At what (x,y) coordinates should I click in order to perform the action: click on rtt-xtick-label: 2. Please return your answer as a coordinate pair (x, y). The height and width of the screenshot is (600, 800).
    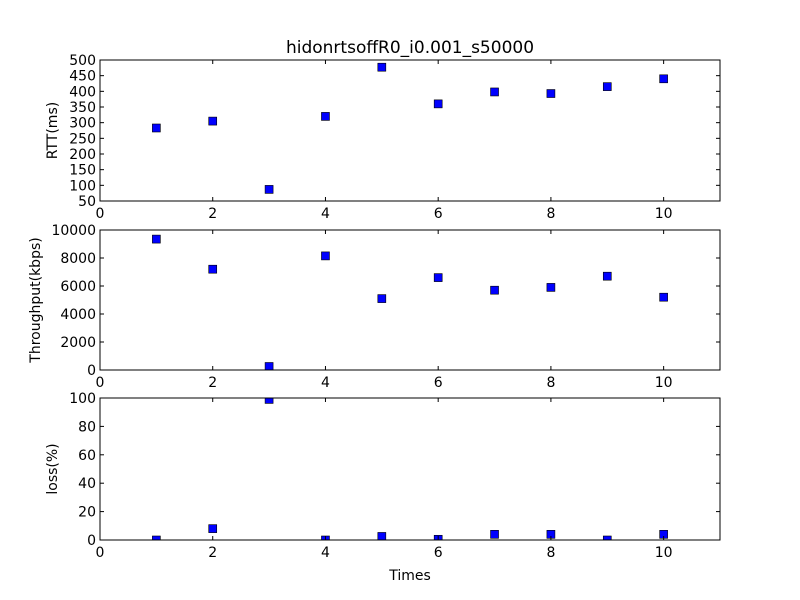
    Looking at the image, I should click on (212, 214).